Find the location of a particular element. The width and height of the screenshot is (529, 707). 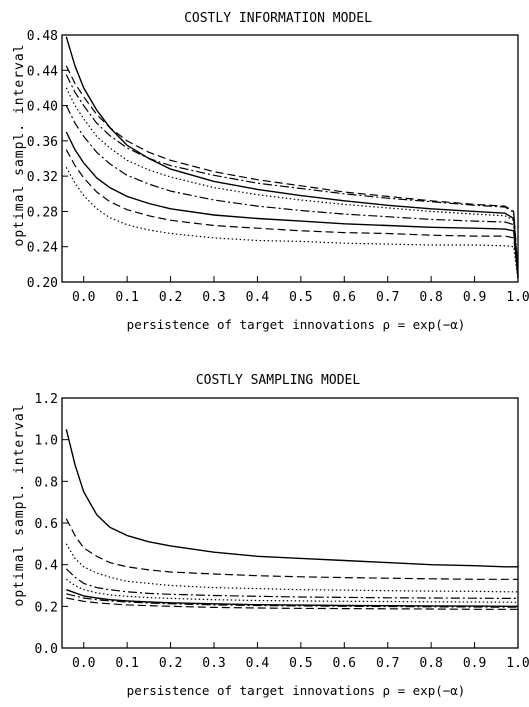

y-tick-label: 0.28 is located at coordinates (42, 212).